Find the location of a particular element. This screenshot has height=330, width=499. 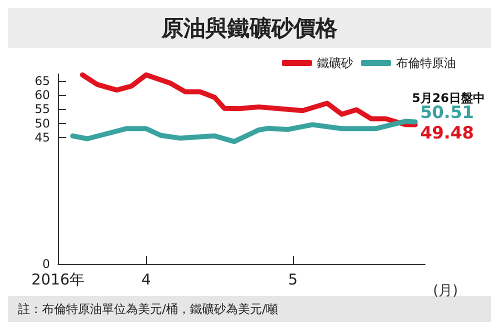

data-label: 49.48 is located at coordinates (447, 134).